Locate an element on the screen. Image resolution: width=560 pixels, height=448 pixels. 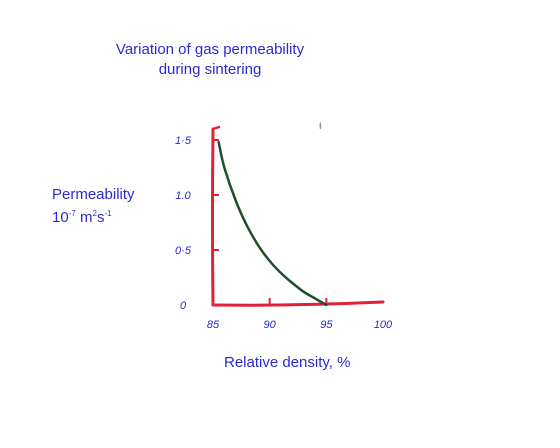
x-tick-label-0: 85 is located at coordinates (213, 325).